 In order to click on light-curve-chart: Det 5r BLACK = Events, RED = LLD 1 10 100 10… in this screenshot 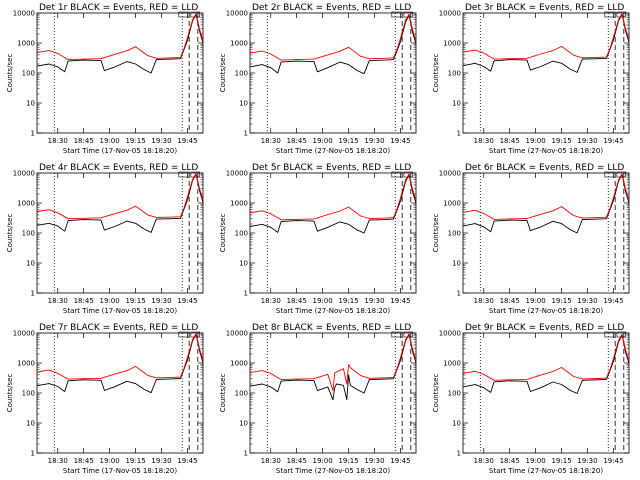, I will do `click(318, 239)`.